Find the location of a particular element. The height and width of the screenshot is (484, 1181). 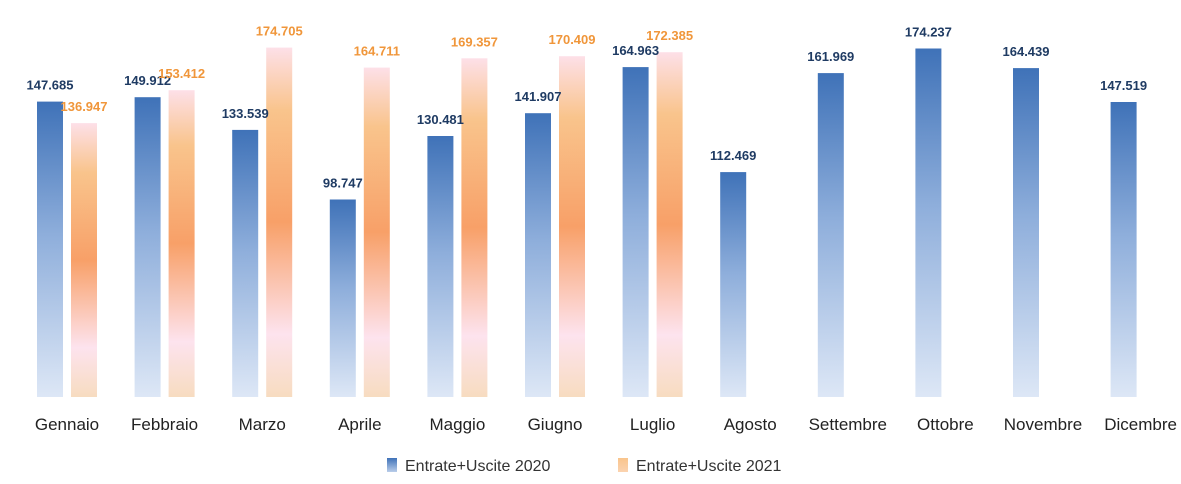

bar-2020-marzo is located at coordinates (245, 263).